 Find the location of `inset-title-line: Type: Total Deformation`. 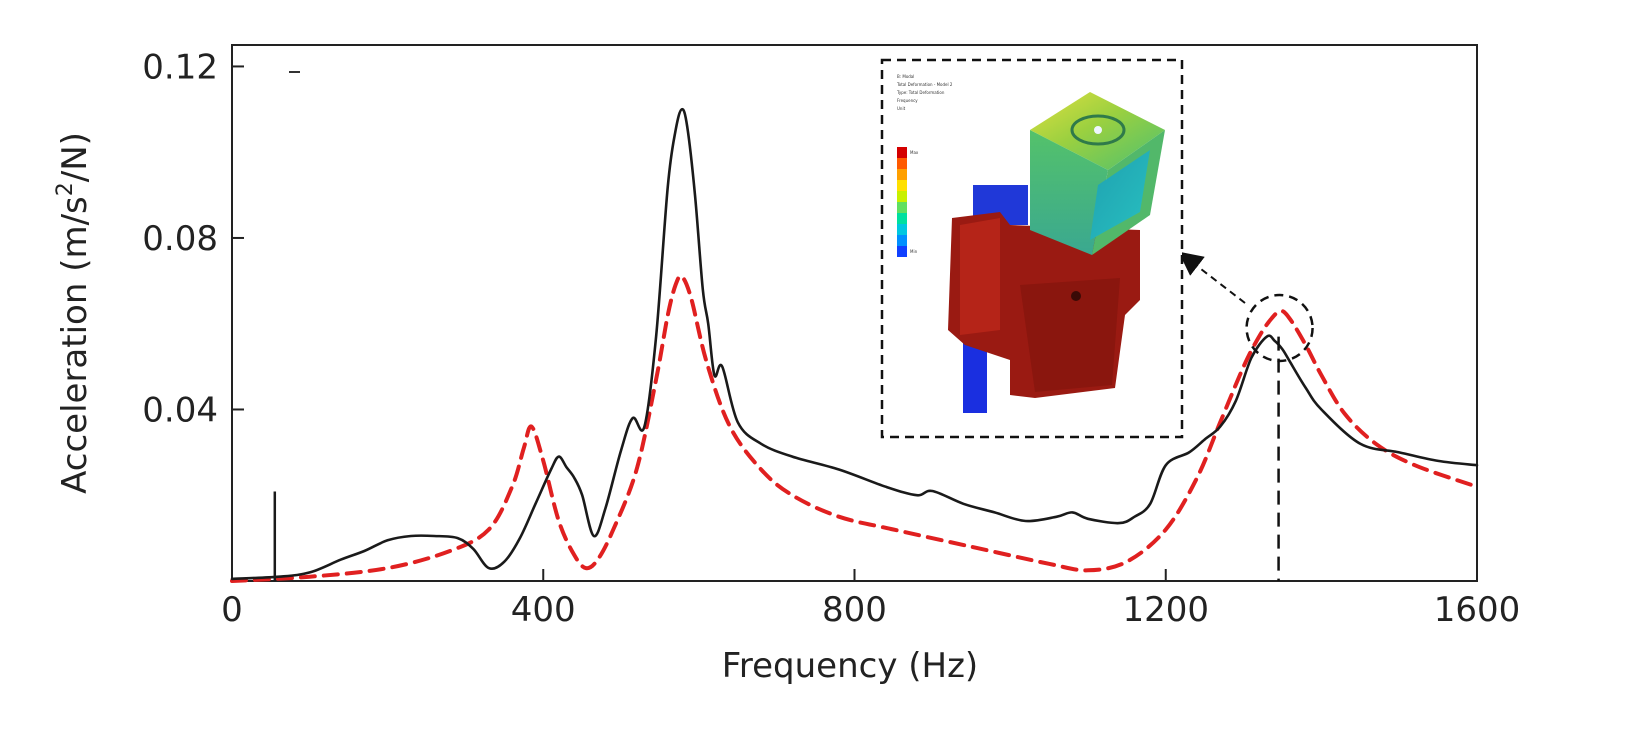

inset-title-line: Type: Total Deformation is located at coordinates (920, 92).